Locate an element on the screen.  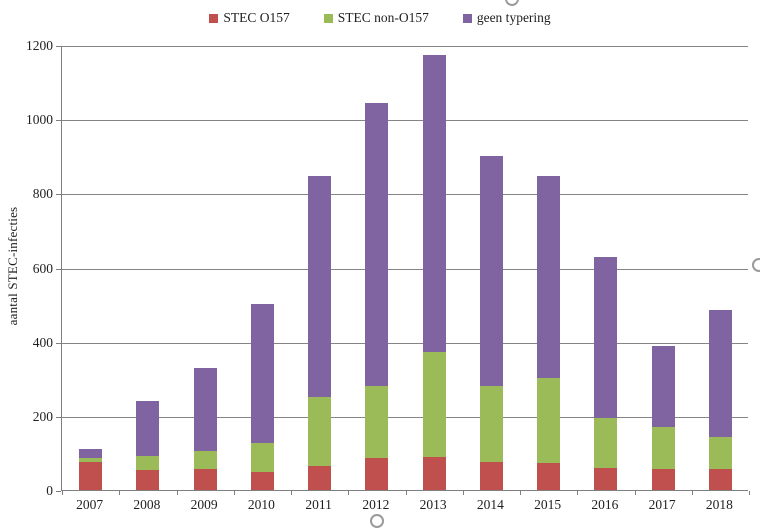
bar-segment-2018-geen-typering is located at coordinates (720, 373).